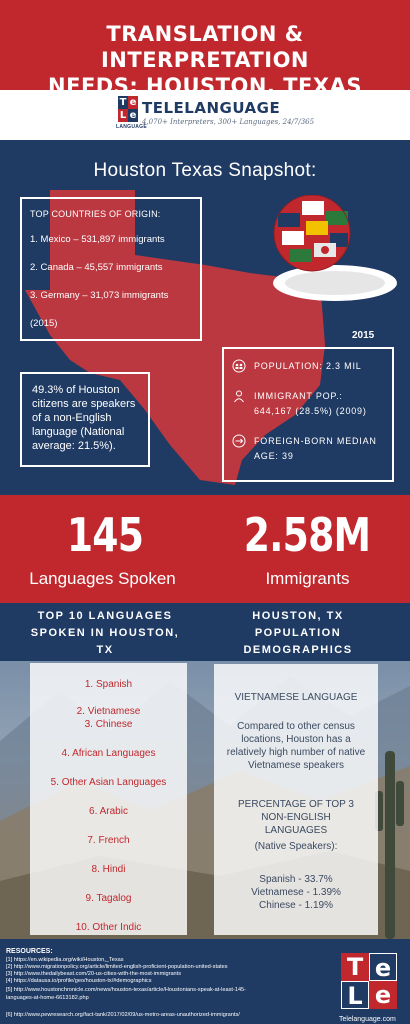 The image size is (410, 1024). I want to click on language-item: 4. African Languages, so click(108, 753).